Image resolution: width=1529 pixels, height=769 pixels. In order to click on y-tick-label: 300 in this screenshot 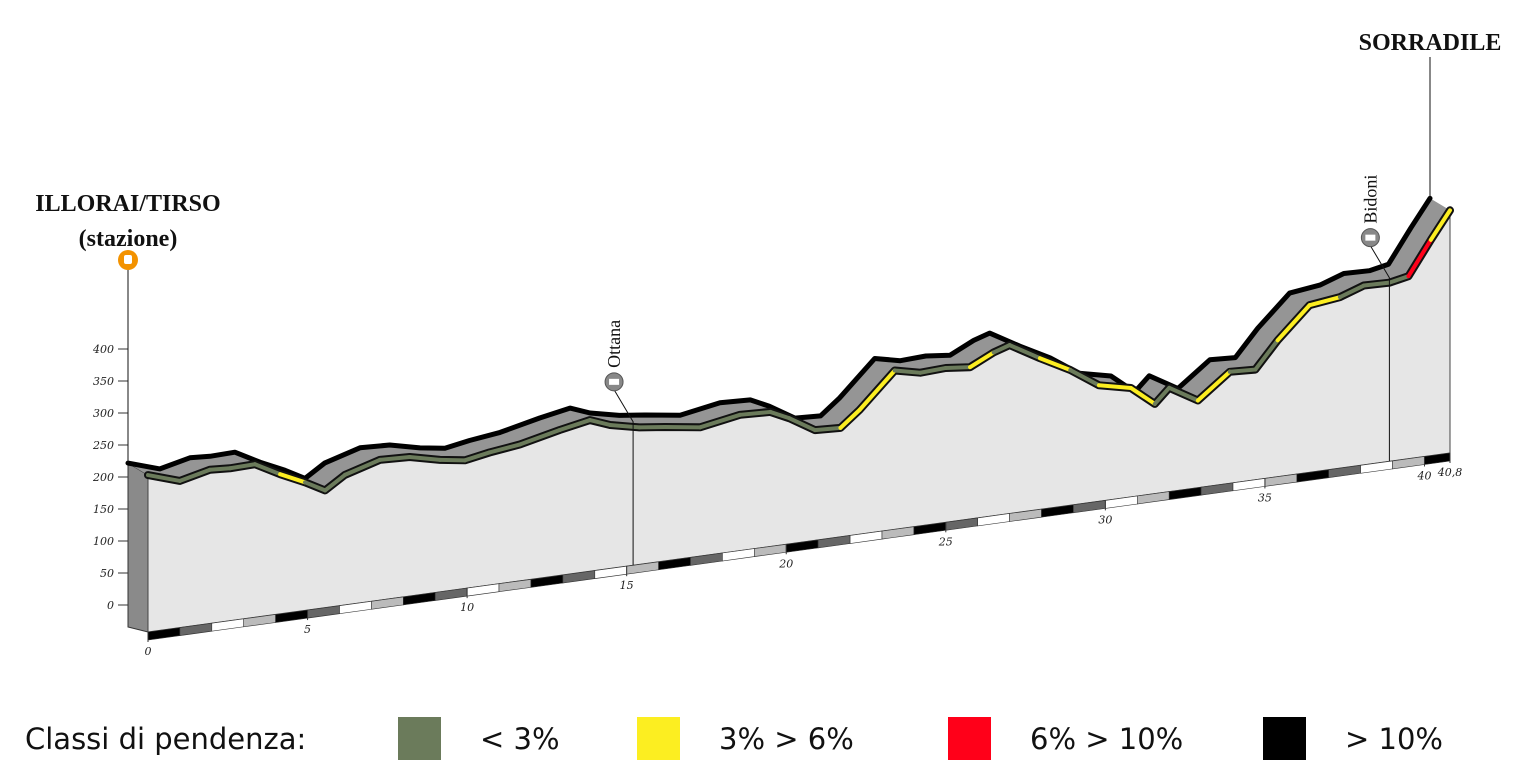, I will do `click(103, 413)`.